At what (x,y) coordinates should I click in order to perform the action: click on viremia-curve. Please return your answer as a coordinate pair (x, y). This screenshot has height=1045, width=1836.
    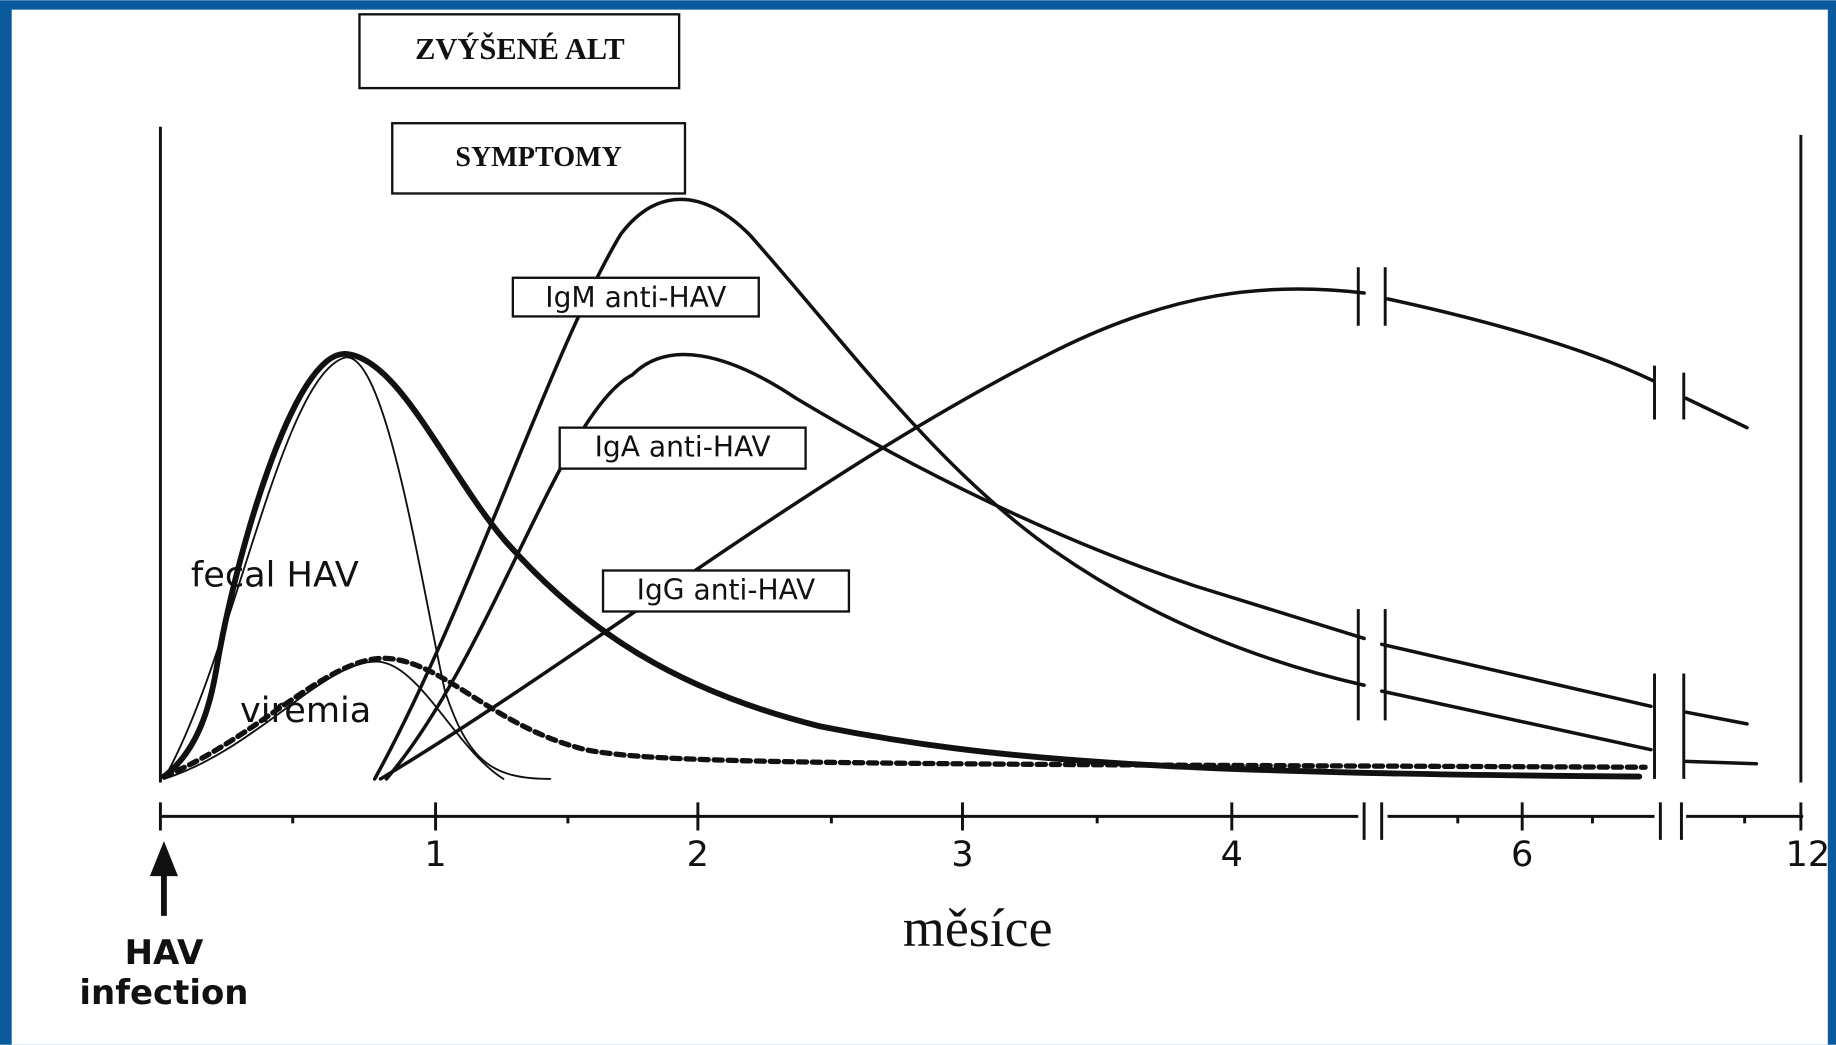
    Looking at the image, I should click on (333, 720).